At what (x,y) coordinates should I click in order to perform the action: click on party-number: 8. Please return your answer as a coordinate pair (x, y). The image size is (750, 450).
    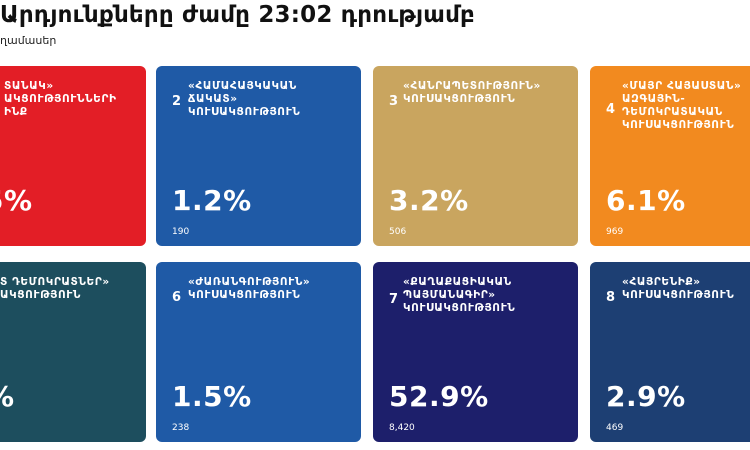
    Looking at the image, I should click on (611, 297).